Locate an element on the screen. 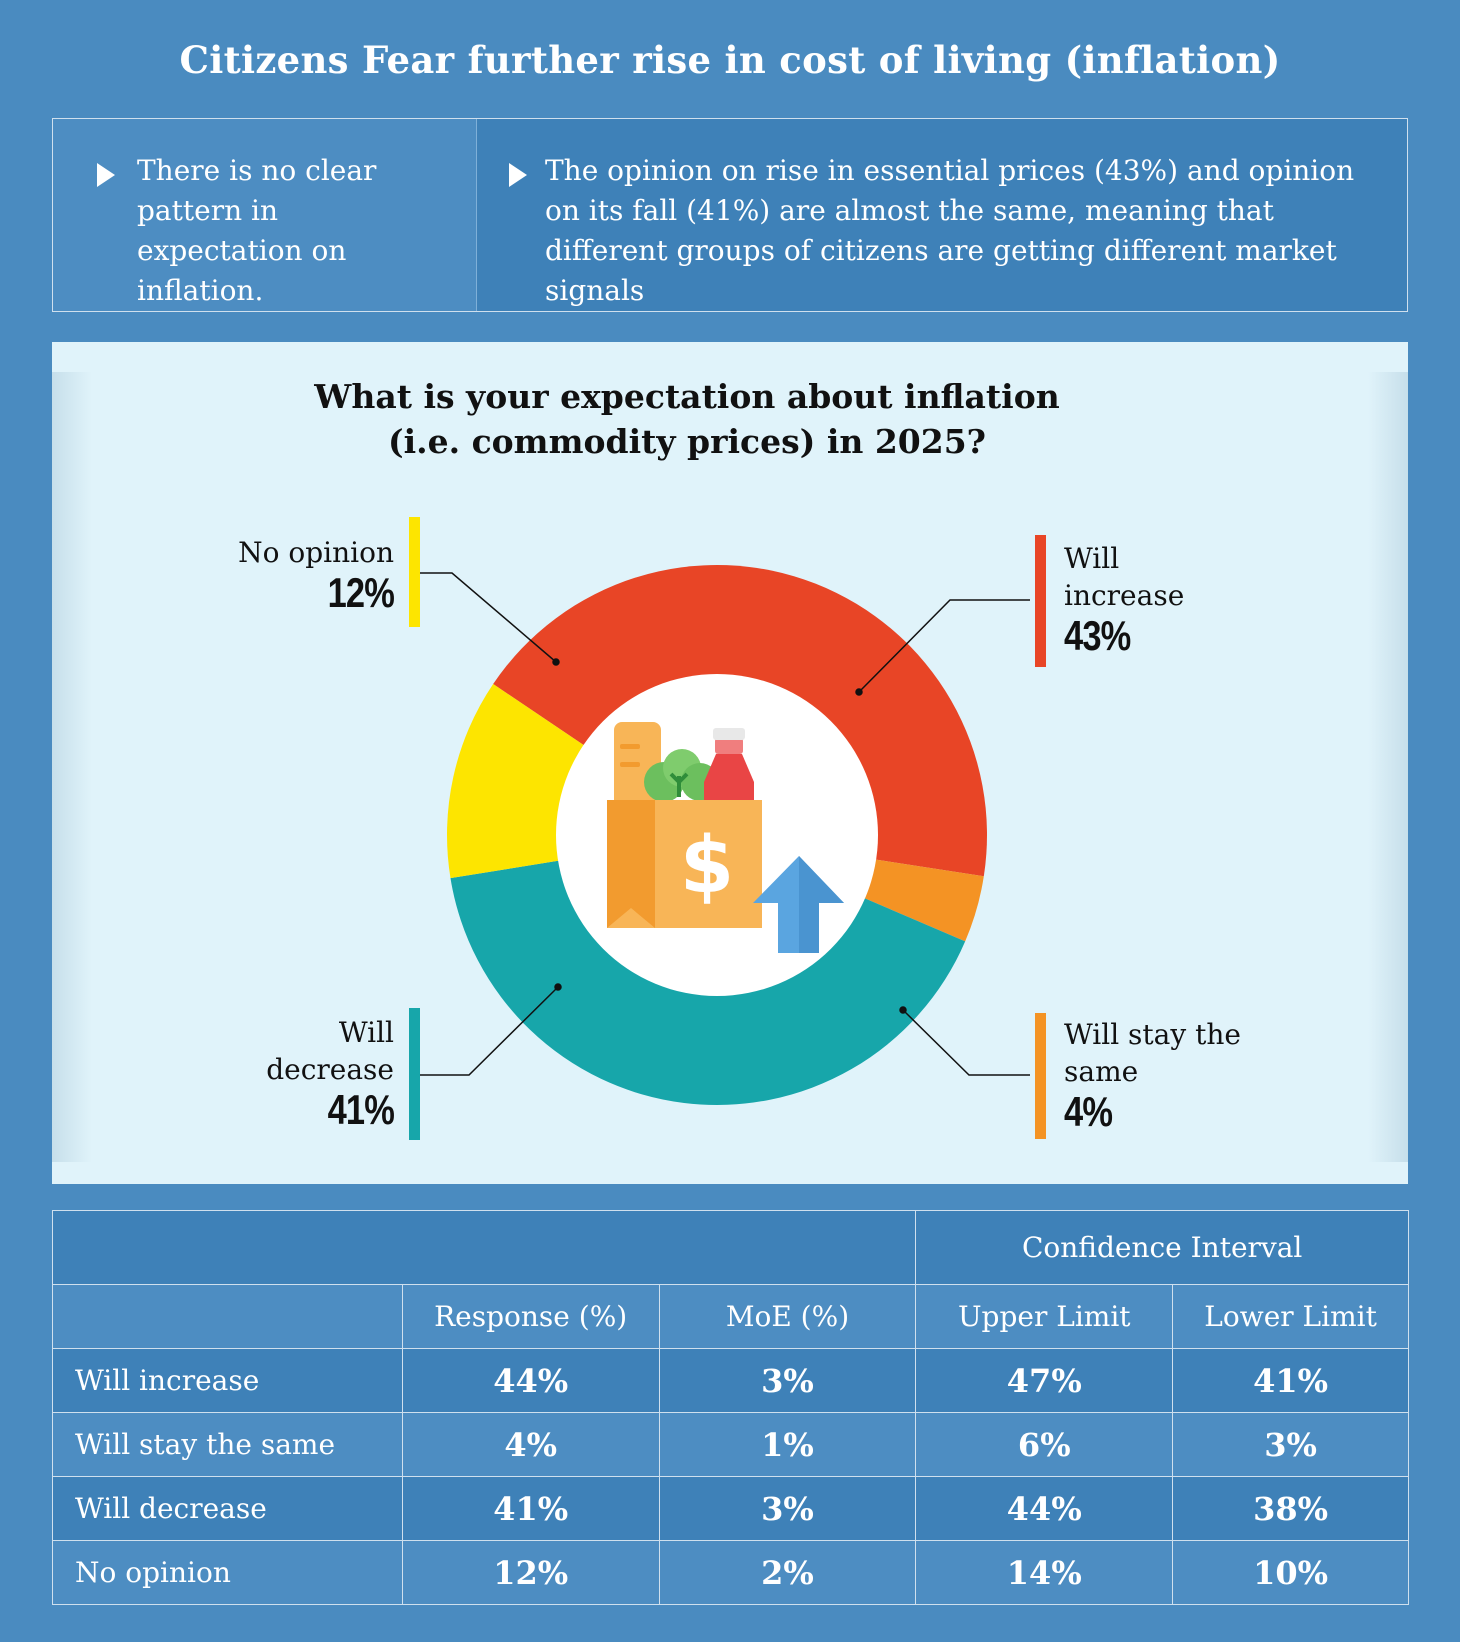 This screenshot has height=1642, width=1460. cell-response: 4% is located at coordinates (530, 1444).